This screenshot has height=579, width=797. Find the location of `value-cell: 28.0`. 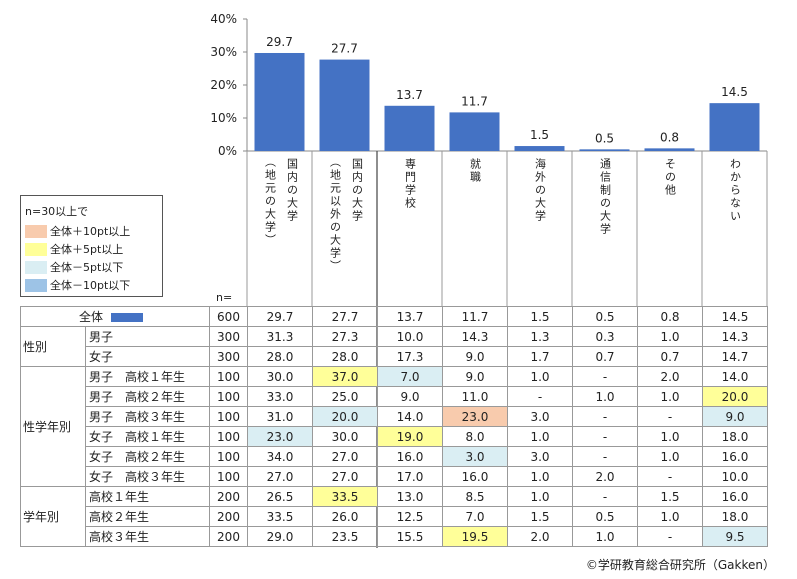

value-cell: 28.0 is located at coordinates (345, 356).